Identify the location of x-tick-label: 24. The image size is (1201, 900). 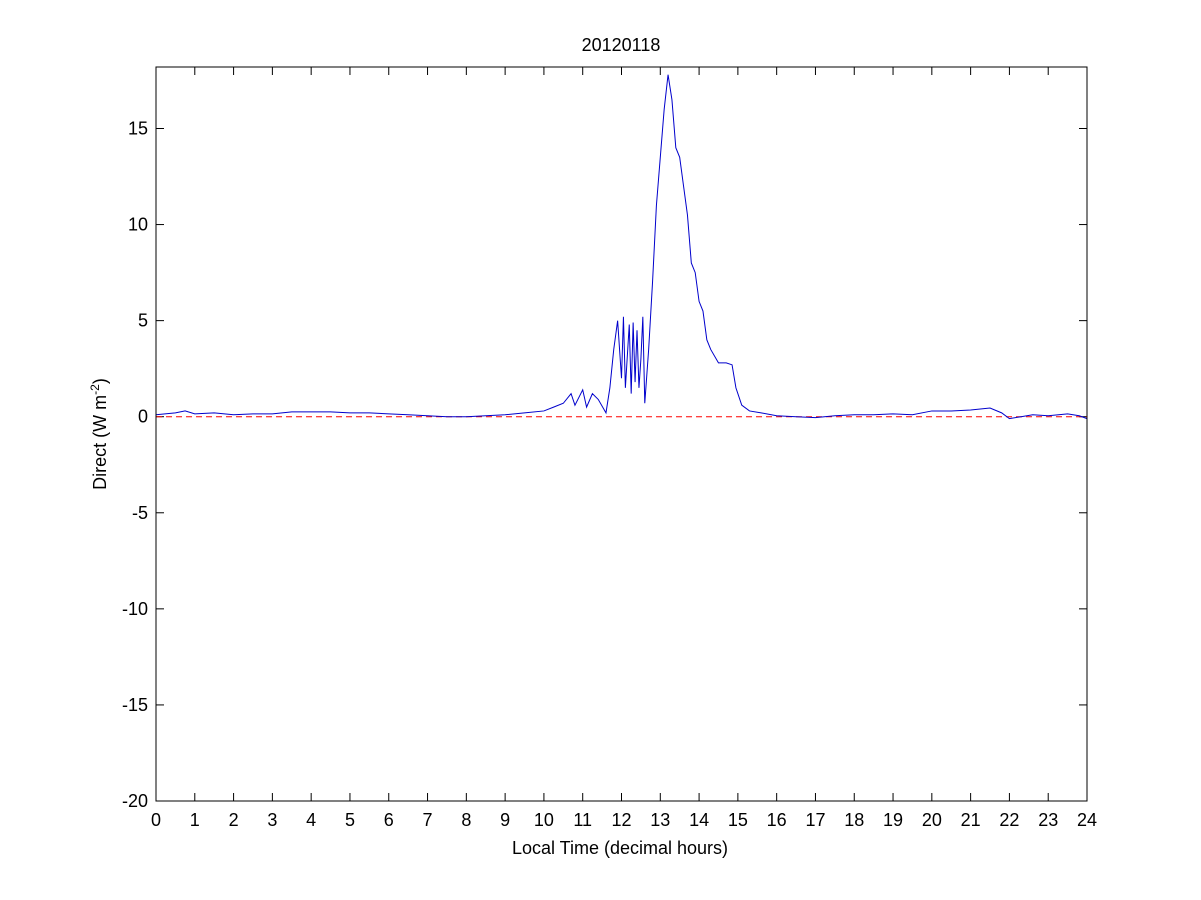
(1087, 820).